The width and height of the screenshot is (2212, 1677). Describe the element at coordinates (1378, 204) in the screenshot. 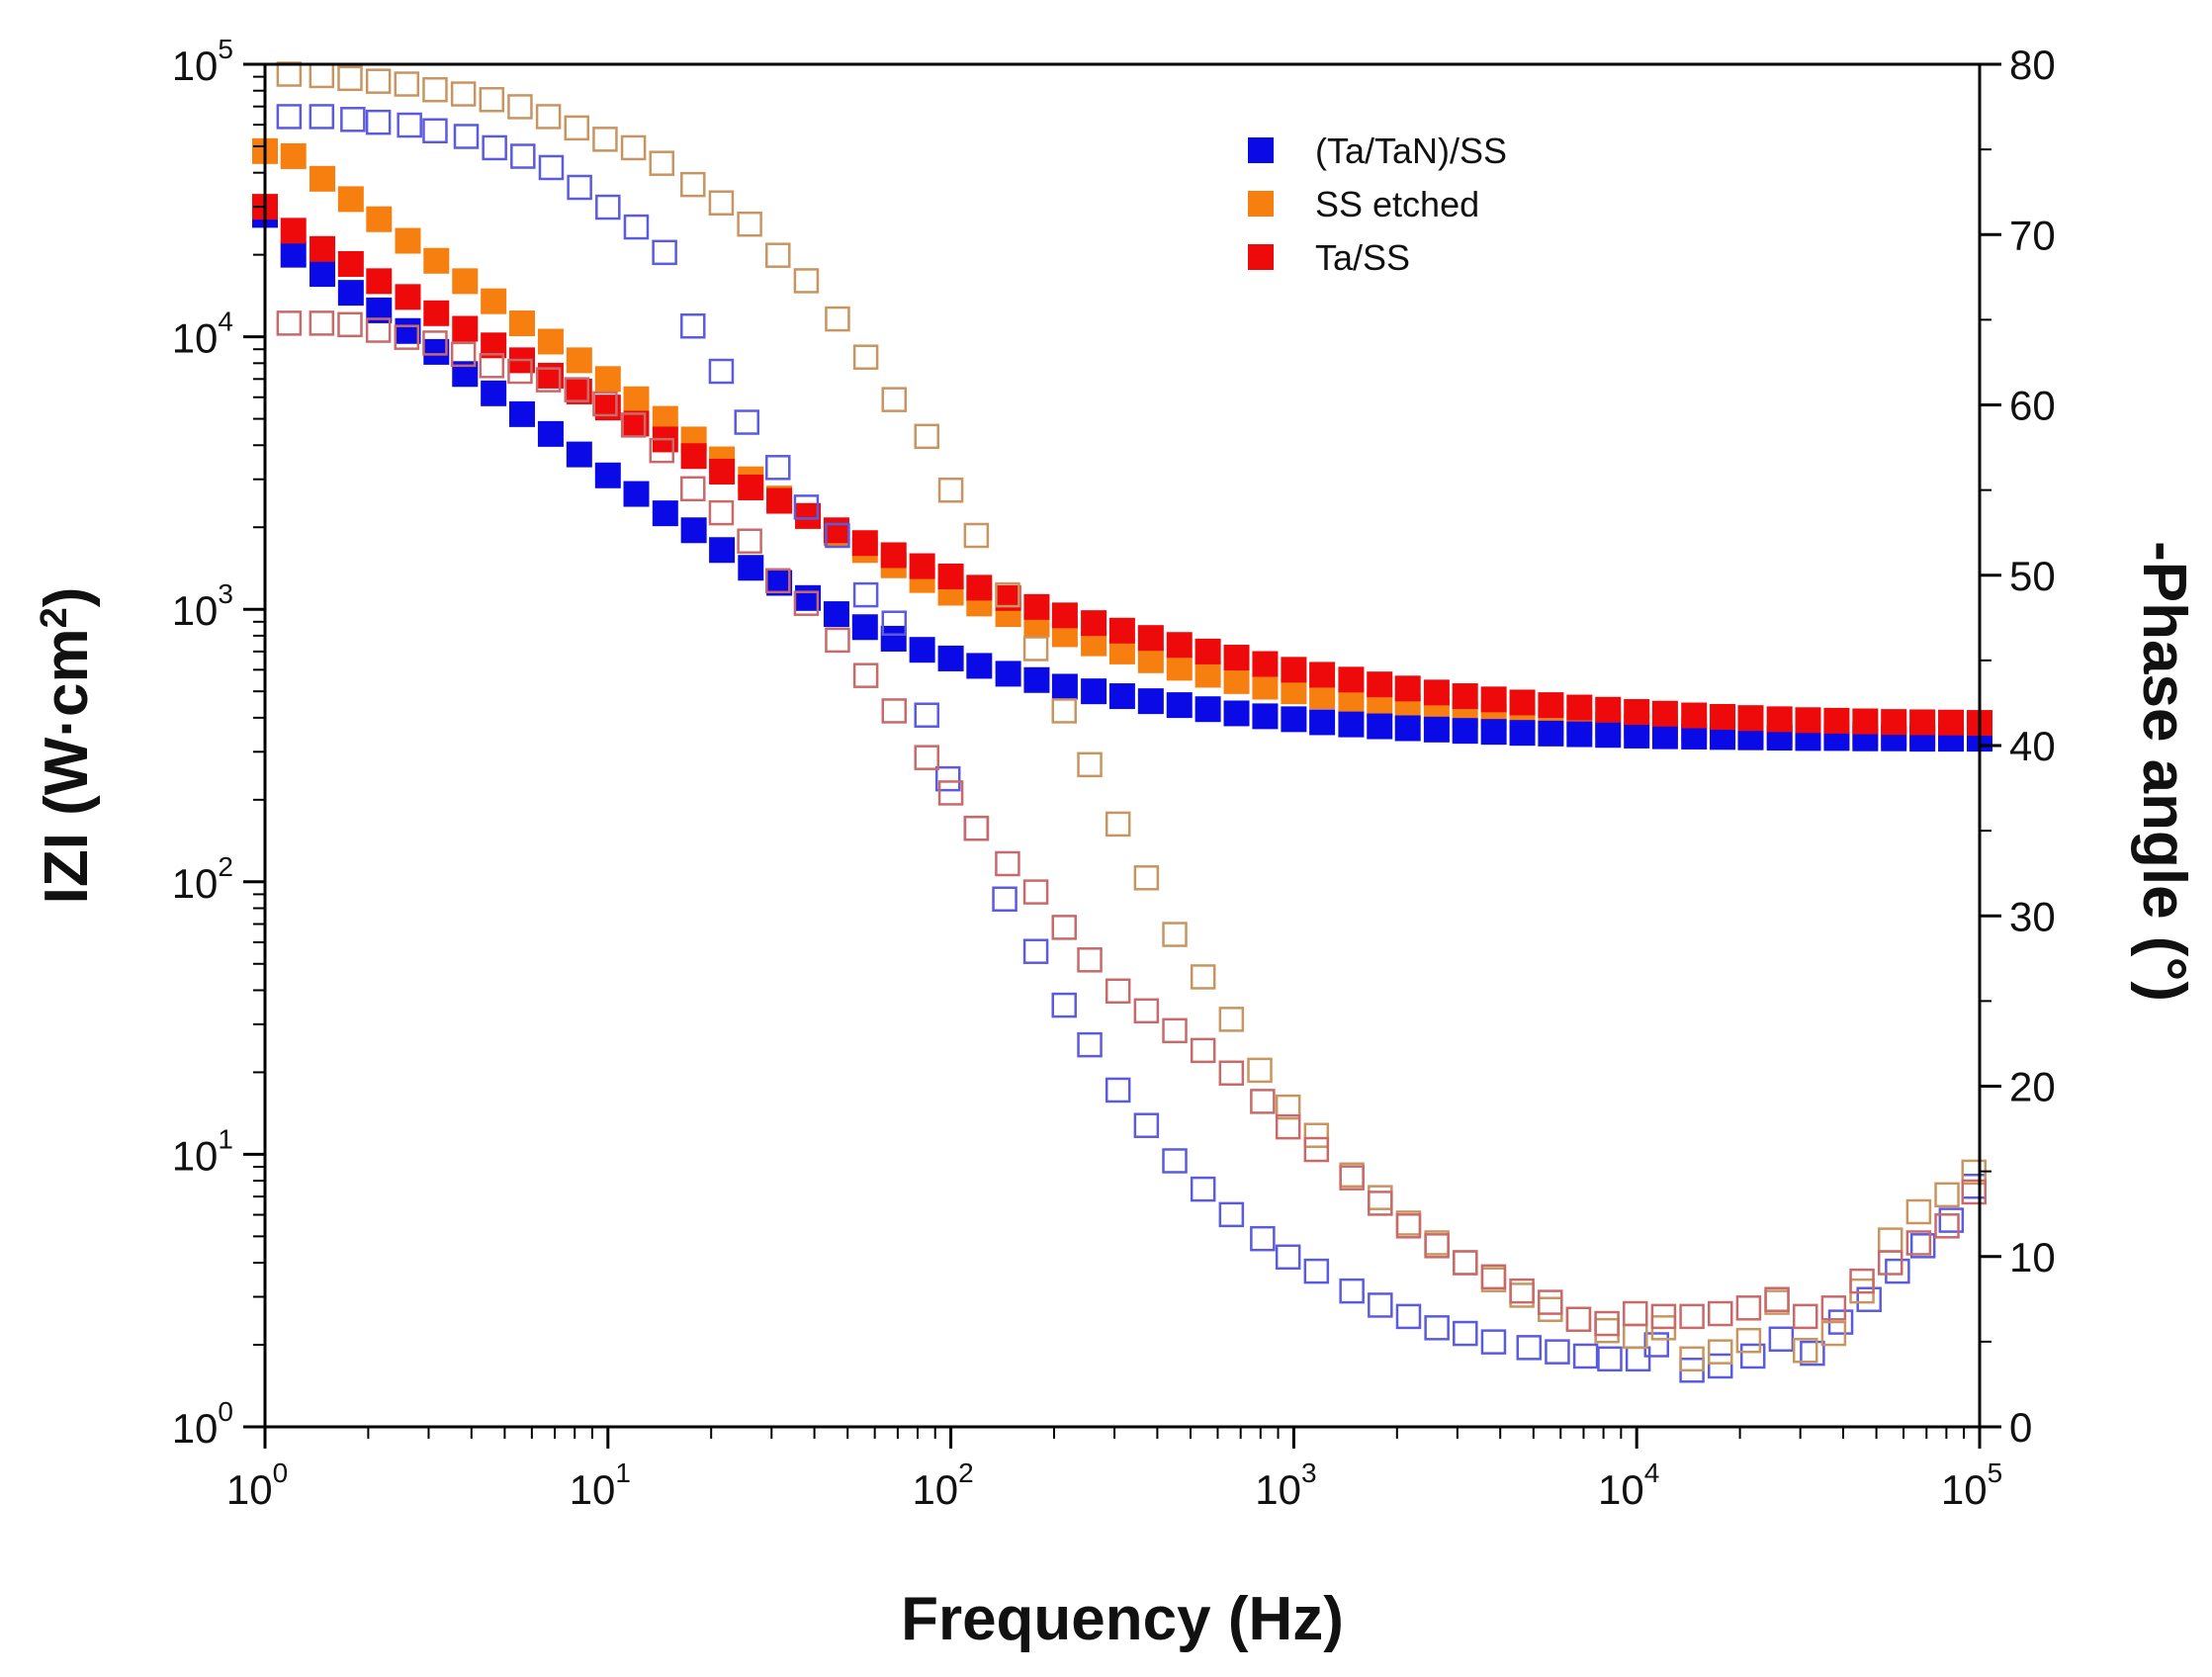

I see `legend: (Ta/TaN)/SS SS etched Ta/SS` at that location.